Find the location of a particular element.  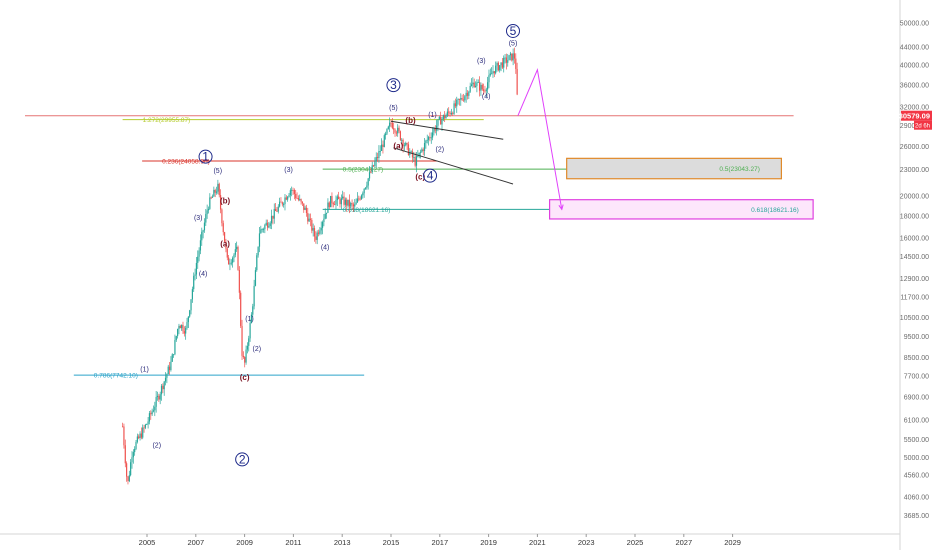

y-tick-label: 18000.00 is located at coordinates (914, 216).